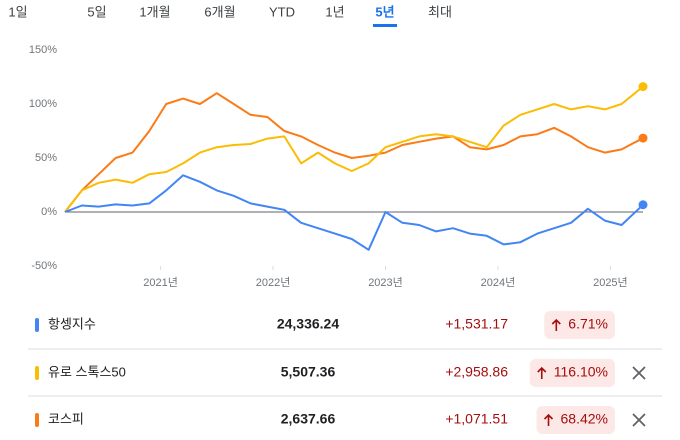 The width and height of the screenshot is (680, 440). I want to click on price: 24,336.24, so click(308, 324).